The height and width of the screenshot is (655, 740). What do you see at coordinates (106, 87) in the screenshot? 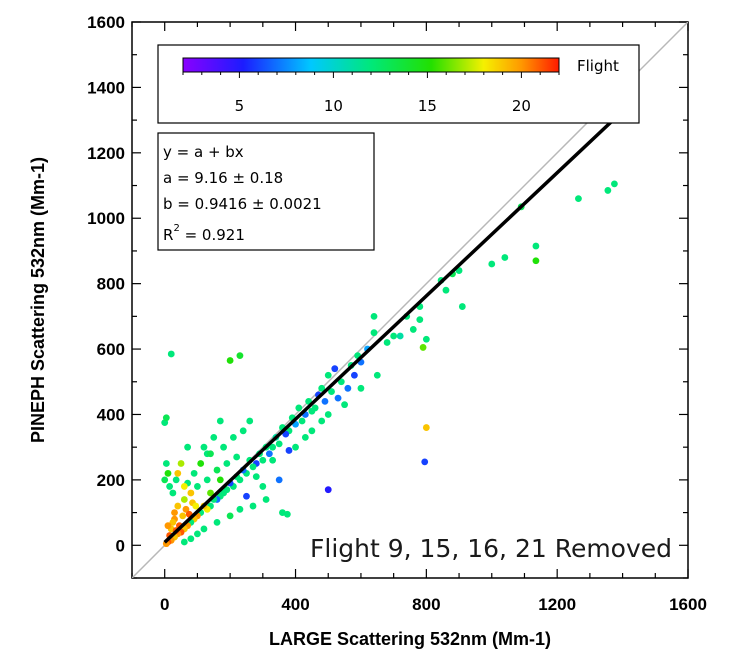
I see `y-tick-label: 1400` at bounding box center [106, 87].